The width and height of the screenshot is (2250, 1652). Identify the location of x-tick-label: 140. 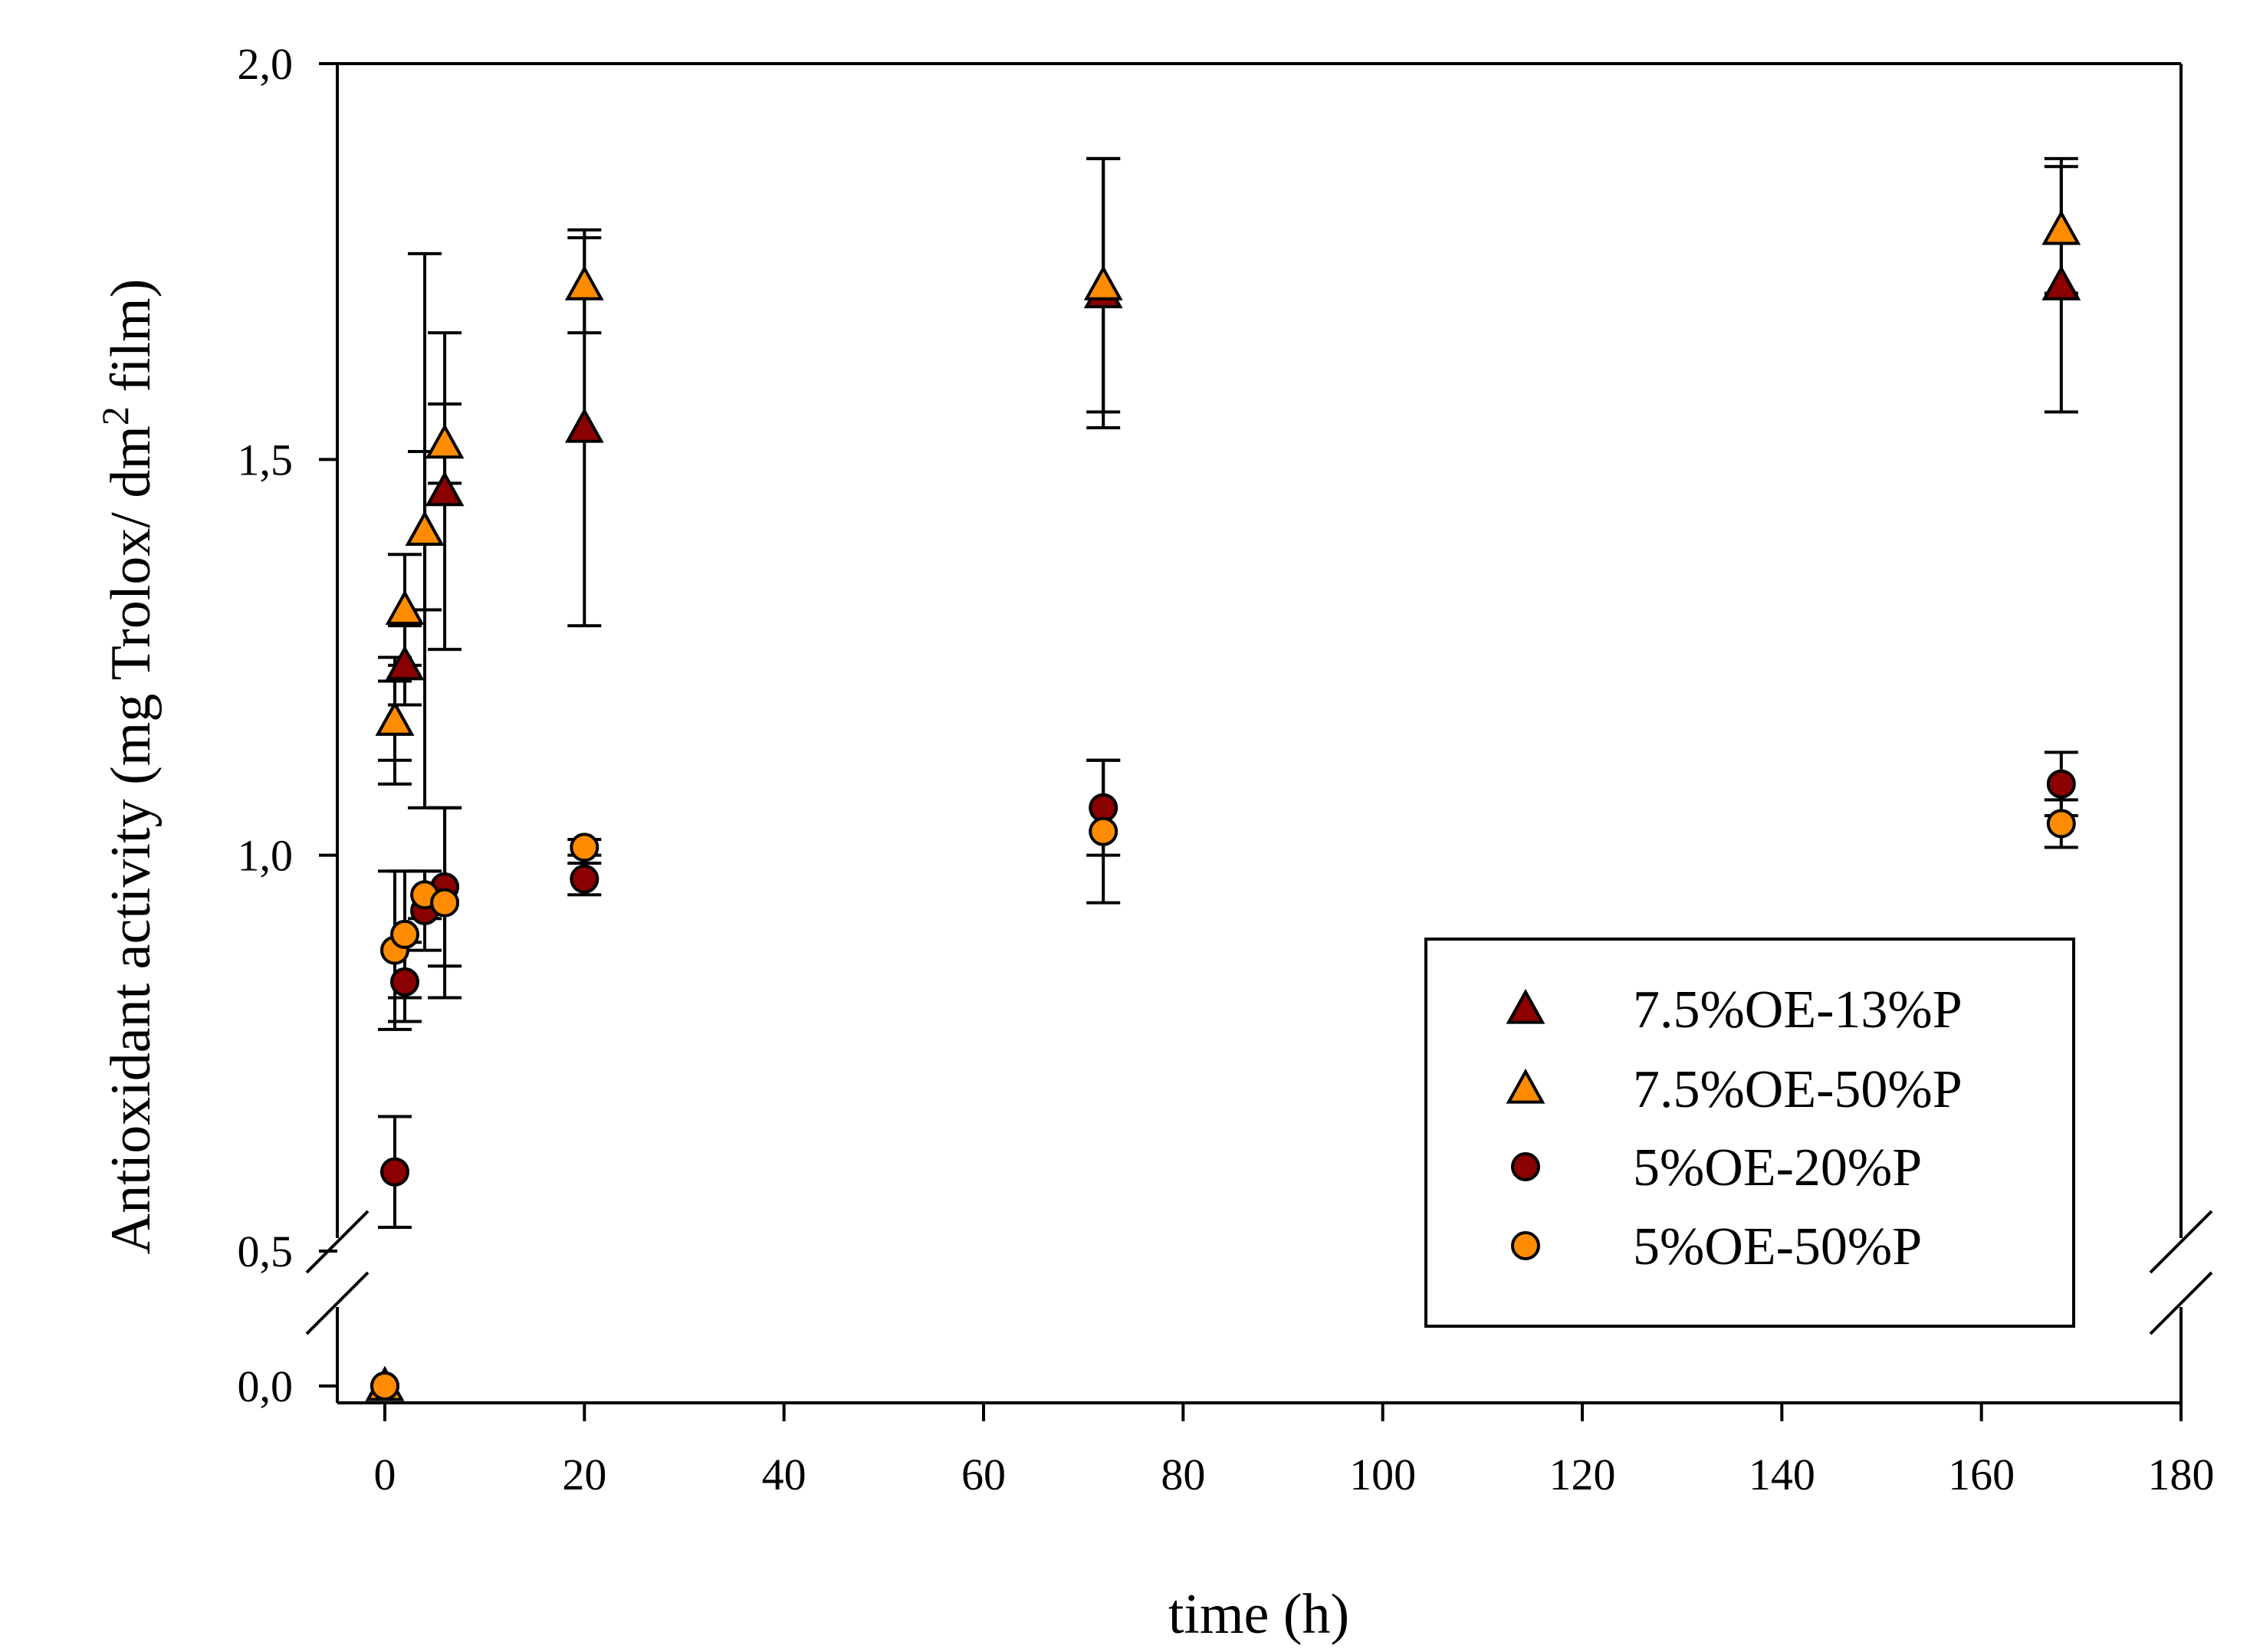
(1782, 1474).